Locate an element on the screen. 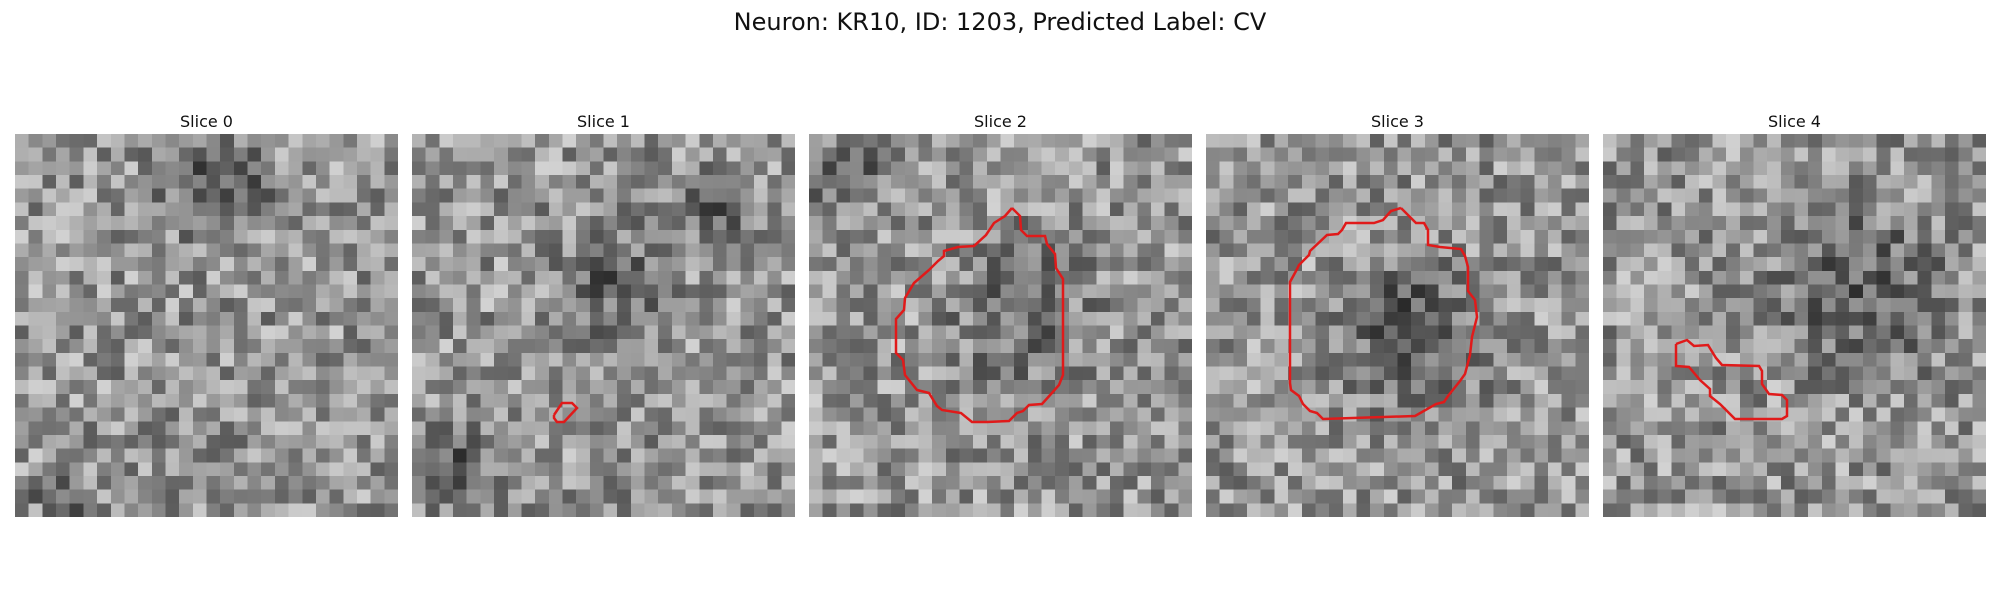  slice-panel-4: Slice 4 is located at coordinates (1794, 316).